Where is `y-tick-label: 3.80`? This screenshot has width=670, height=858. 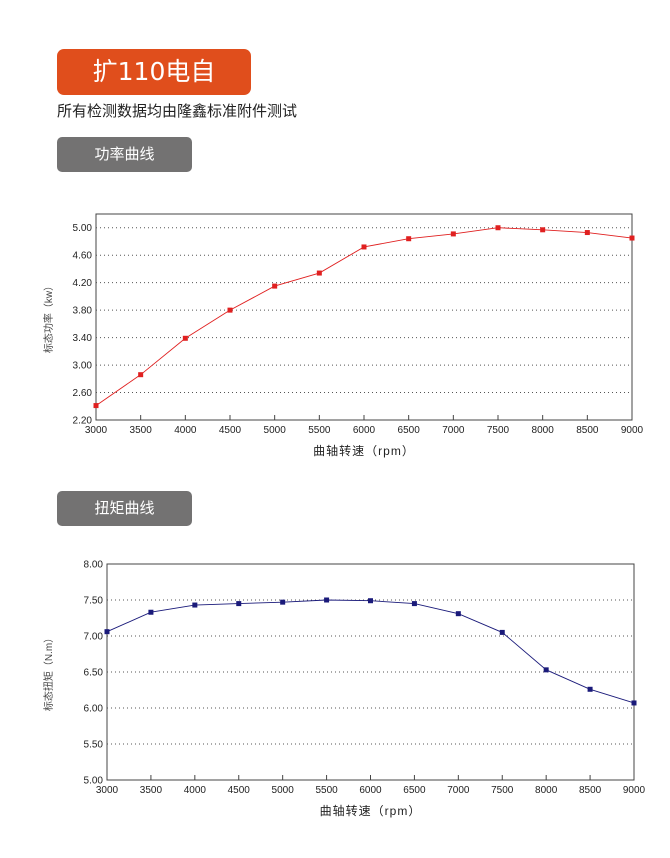
y-tick-label: 3.80 is located at coordinates (83, 311).